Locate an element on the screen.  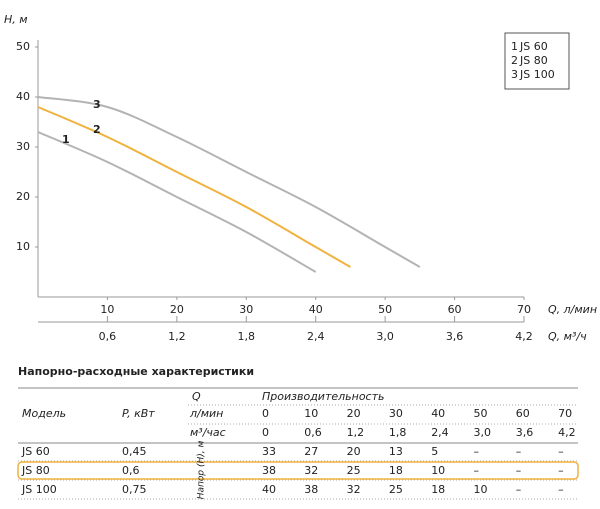
x2-tick-label: 2,4 is located at coordinates (316, 336).